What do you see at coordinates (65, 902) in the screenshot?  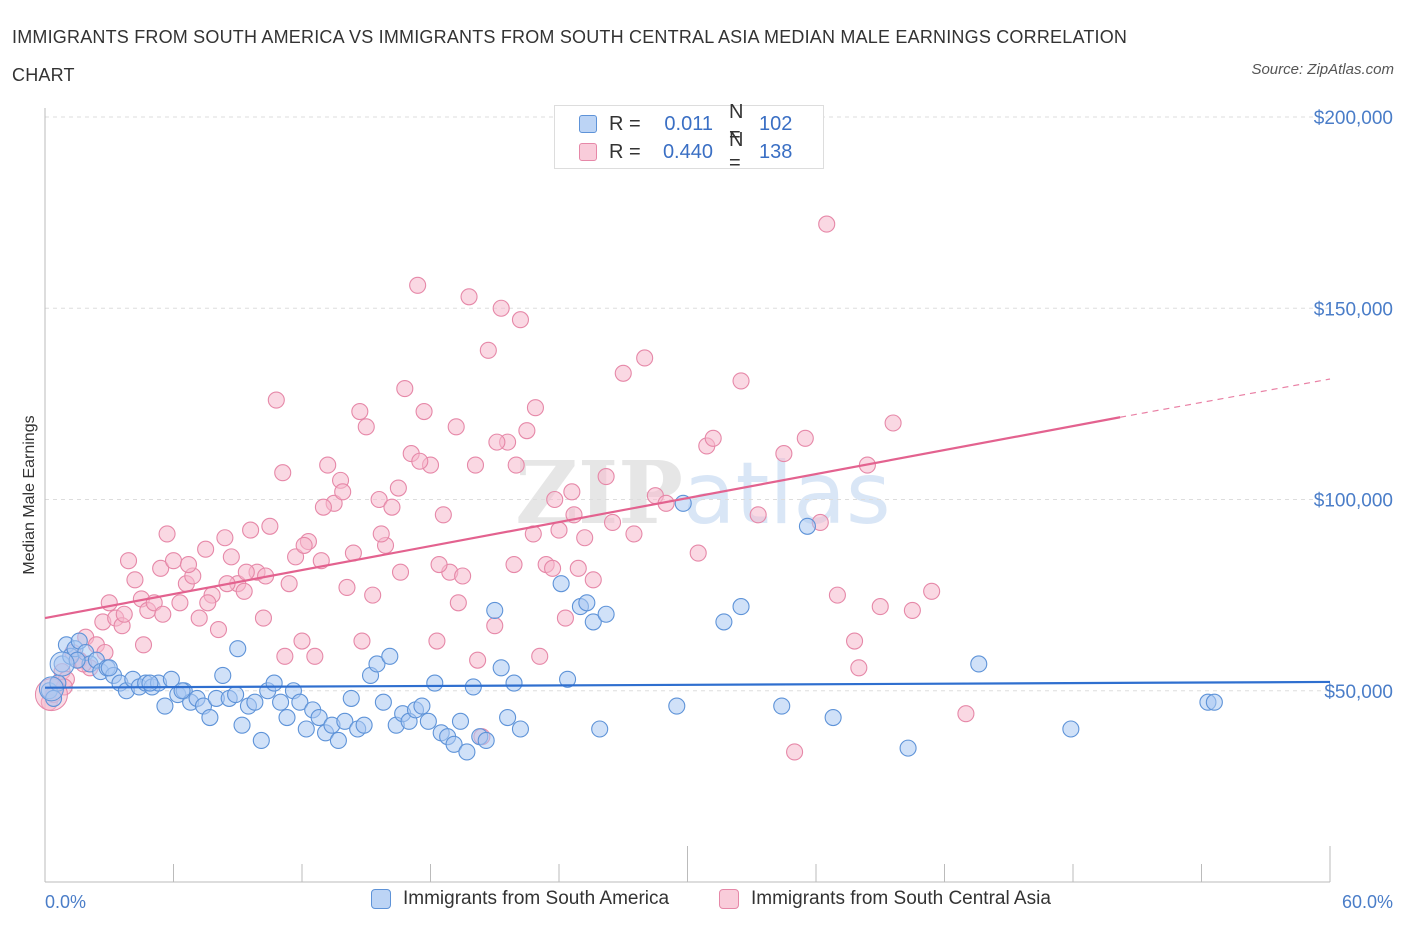 I see `x-tick-label-min: 0.0%` at bounding box center [65, 902].